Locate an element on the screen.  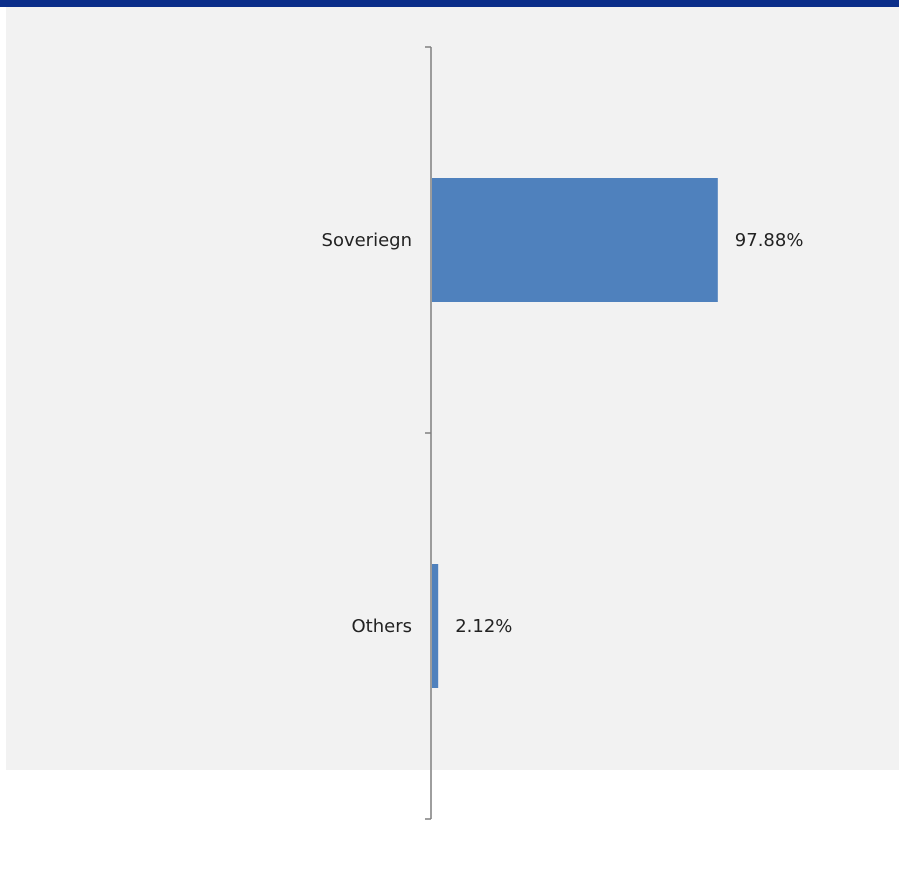
bar-soveriegn is located at coordinates (575, 240).